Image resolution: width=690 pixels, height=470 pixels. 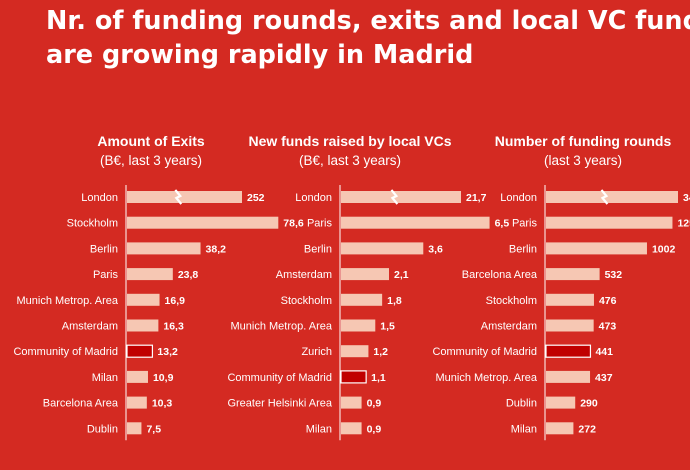 What do you see at coordinates (173, 327) in the screenshot?
I see `value-label: 16,3` at bounding box center [173, 327].